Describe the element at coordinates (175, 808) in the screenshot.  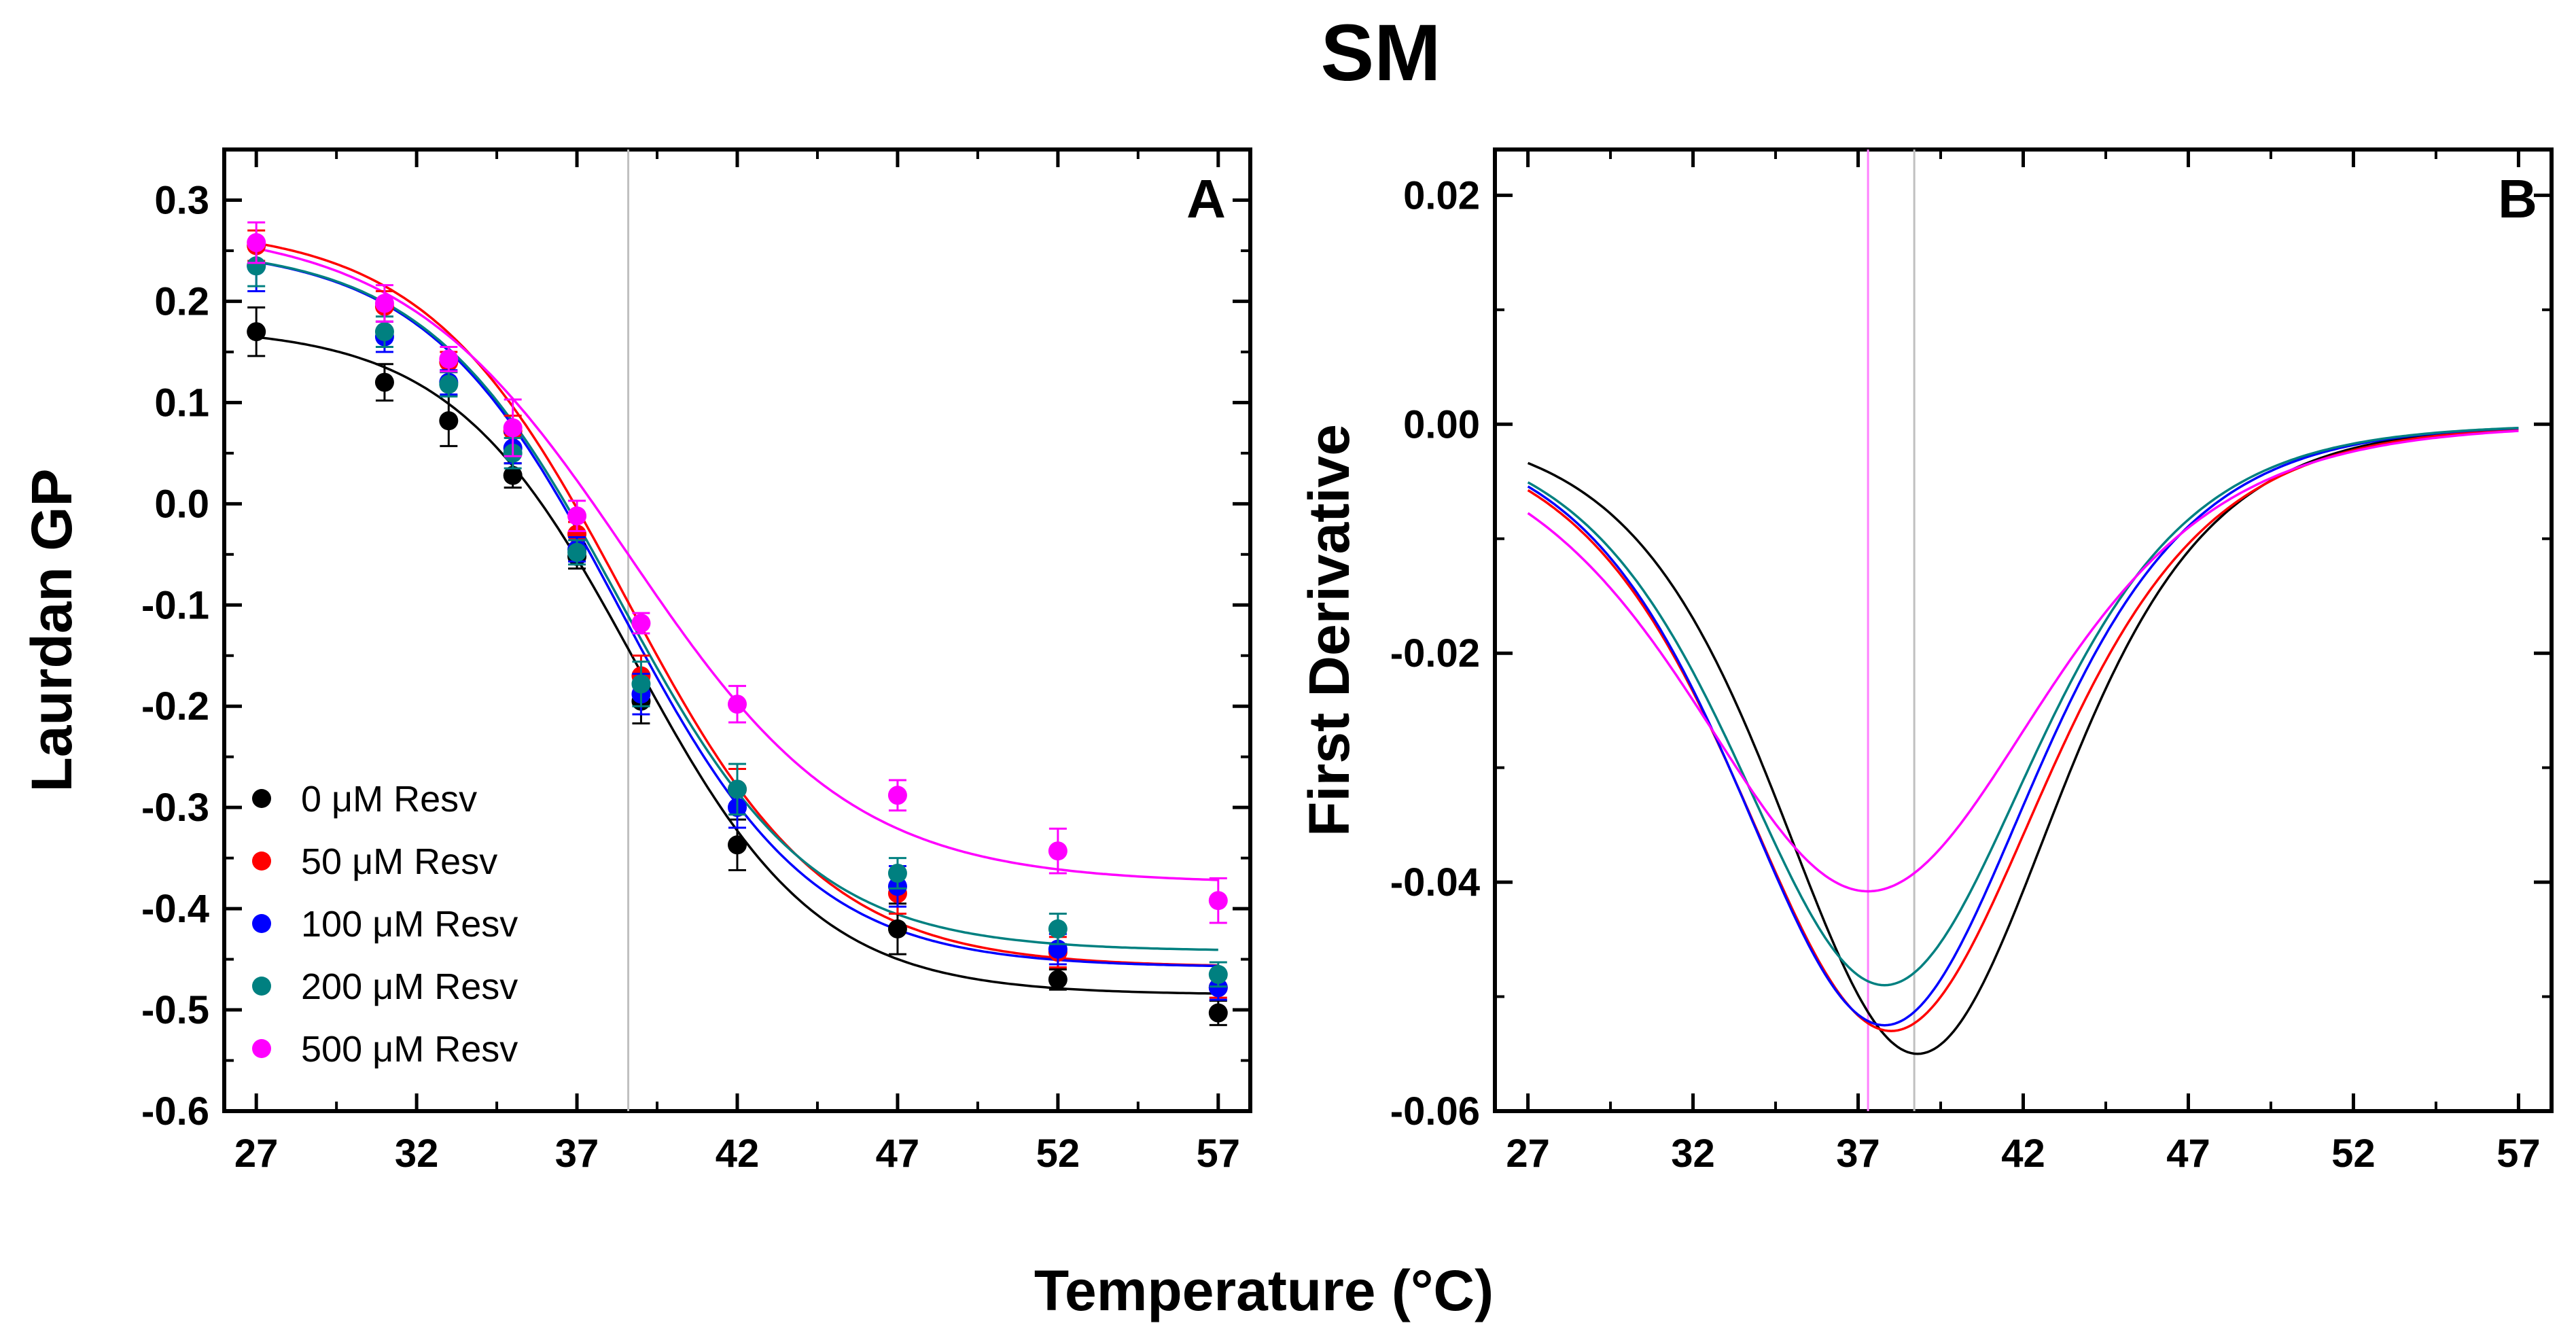
I see `y-tick-label: -0.3` at that location.